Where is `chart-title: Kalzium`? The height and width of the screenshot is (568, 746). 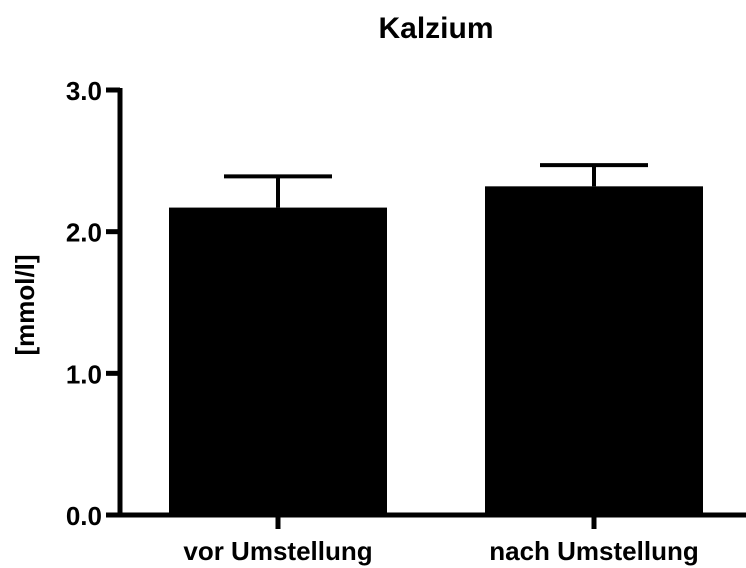 chart-title: Kalzium is located at coordinates (435, 28).